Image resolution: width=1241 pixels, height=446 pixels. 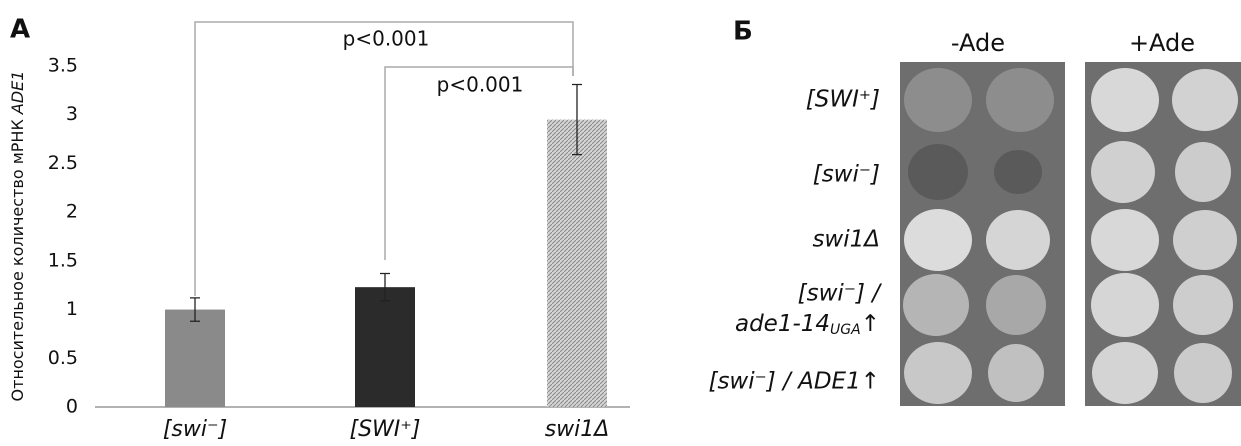 I want to click on y-label-text: Относительное количество мРНК, so click(x=17, y=260).